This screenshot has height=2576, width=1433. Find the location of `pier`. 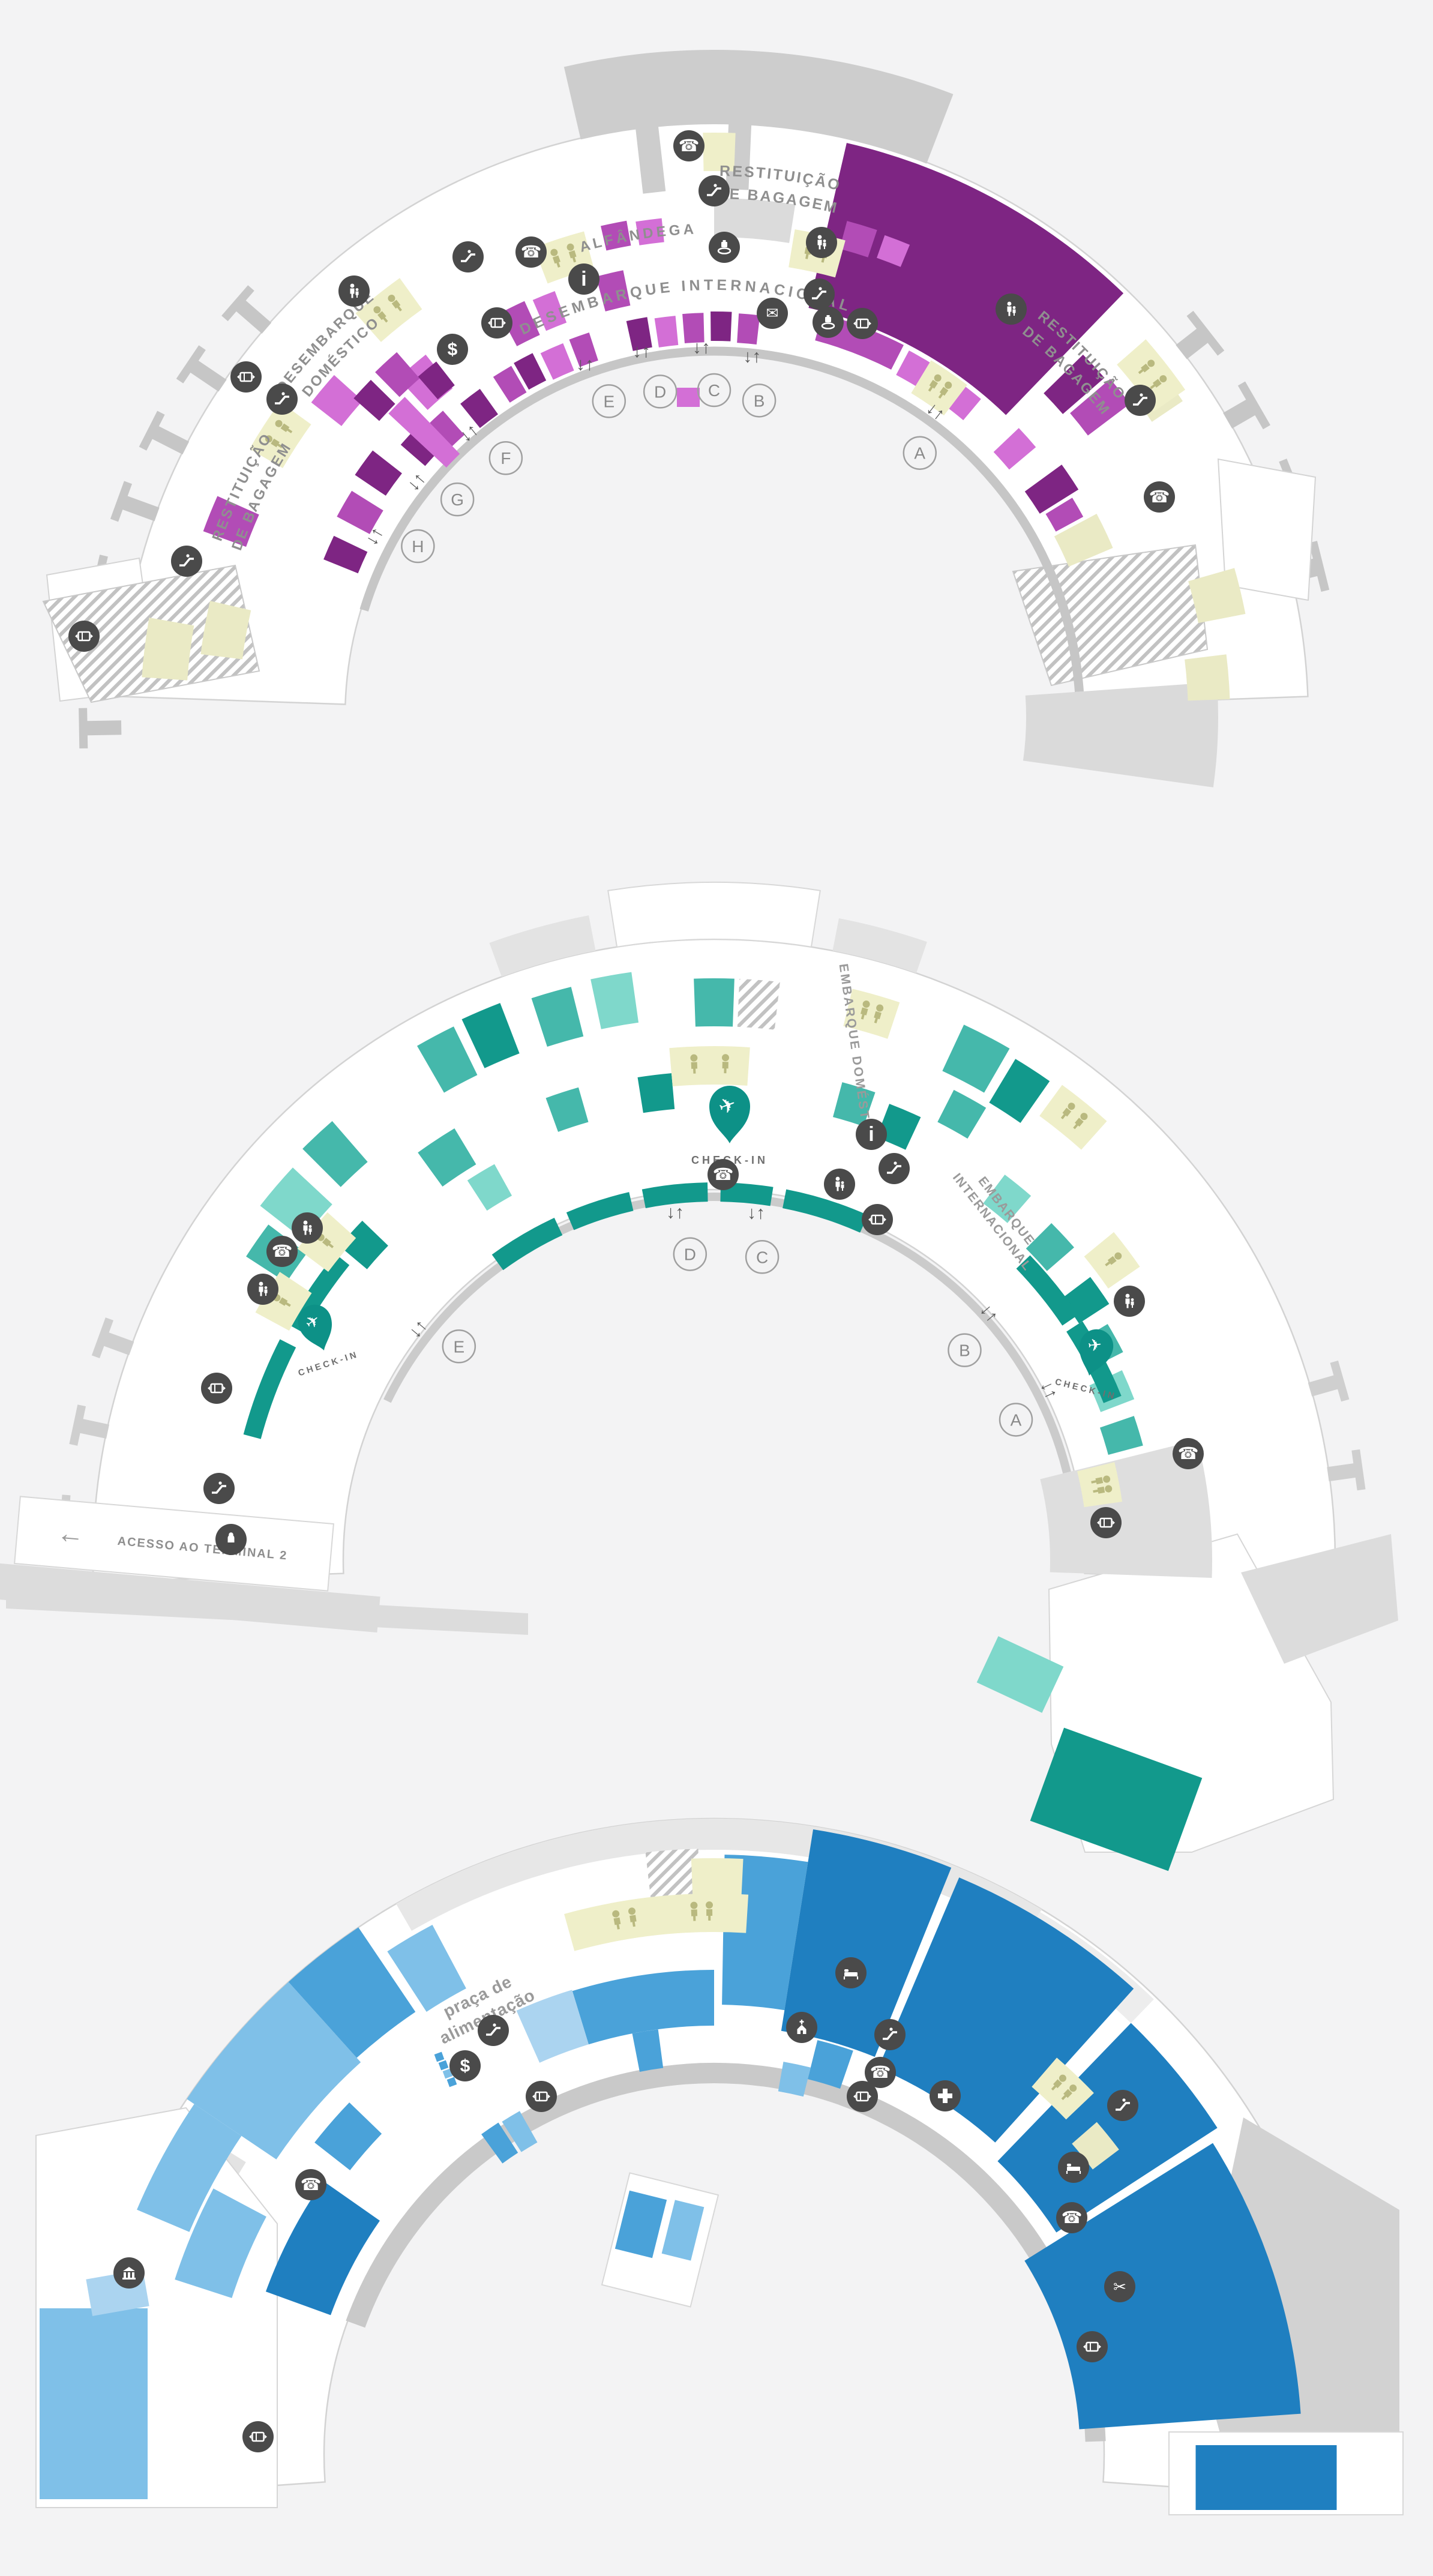

pier is located at coordinates (253, 315).